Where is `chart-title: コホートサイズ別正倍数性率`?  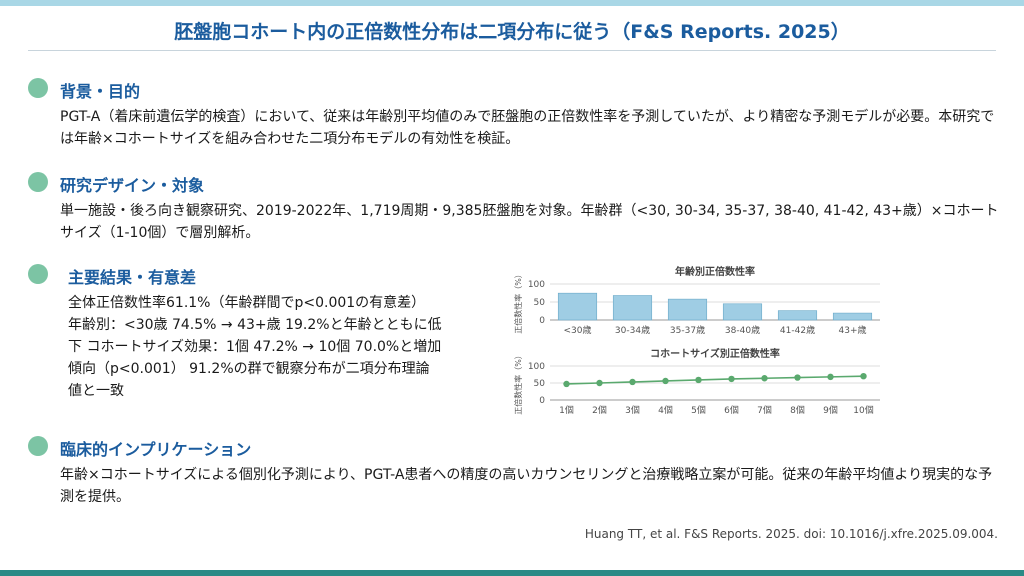 chart-title: コホートサイズ別正倍数性率 is located at coordinates (715, 353).